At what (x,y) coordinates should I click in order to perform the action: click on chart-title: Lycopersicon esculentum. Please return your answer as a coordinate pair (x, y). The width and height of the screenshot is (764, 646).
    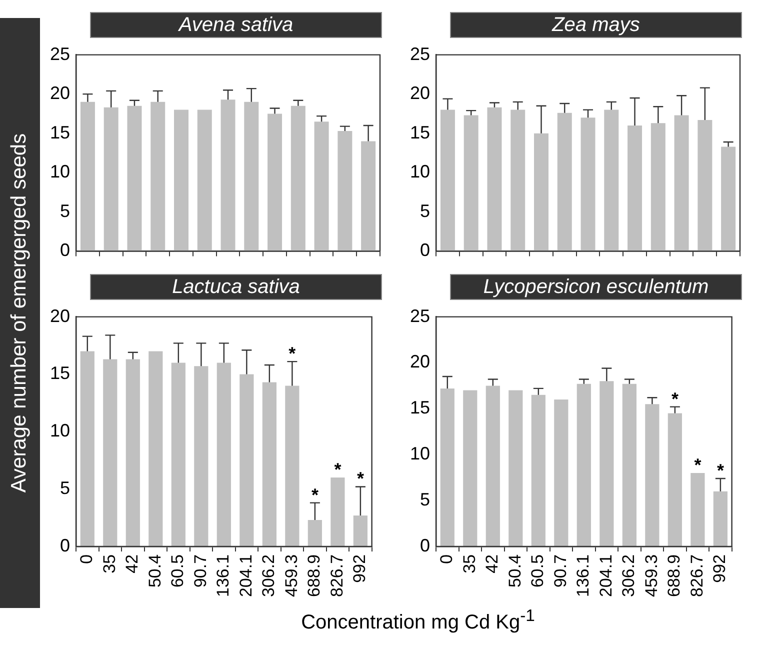
    Looking at the image, I should click on (596, 287).